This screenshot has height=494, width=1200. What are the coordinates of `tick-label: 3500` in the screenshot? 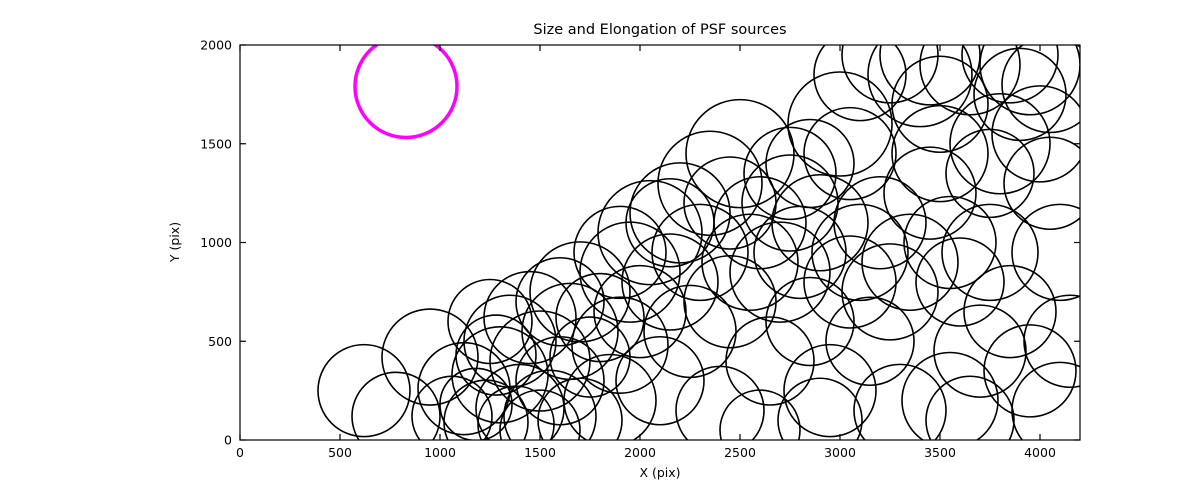 It's located at (940, 452).